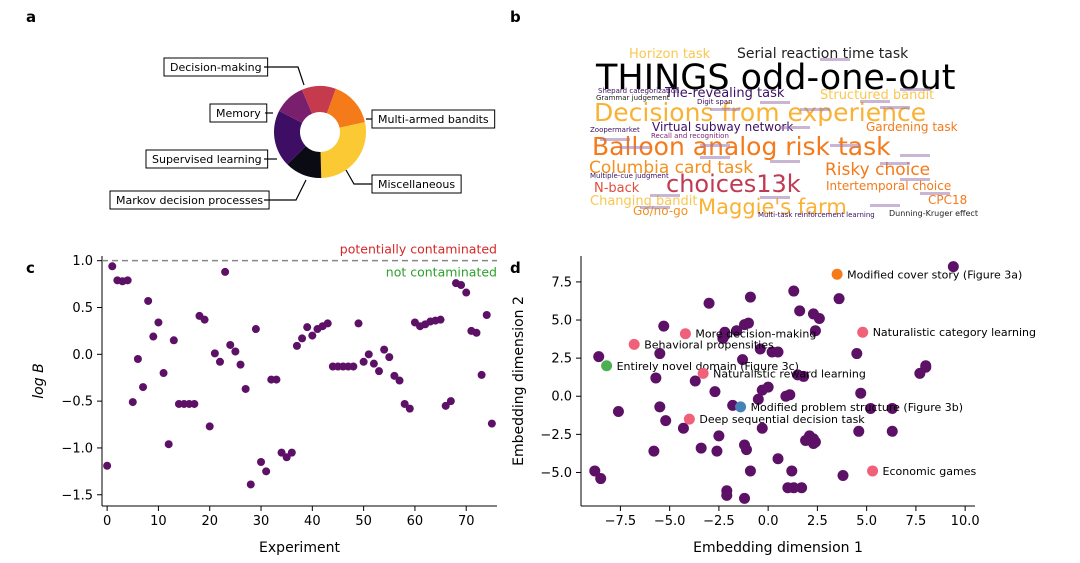 The height and width of the screenshot is (563, 1080). What do you see at coordinates (778, 548) in the screenshot?
I see `x-axis-label: Embedding dimension 1` at bounding box center [778, 548].